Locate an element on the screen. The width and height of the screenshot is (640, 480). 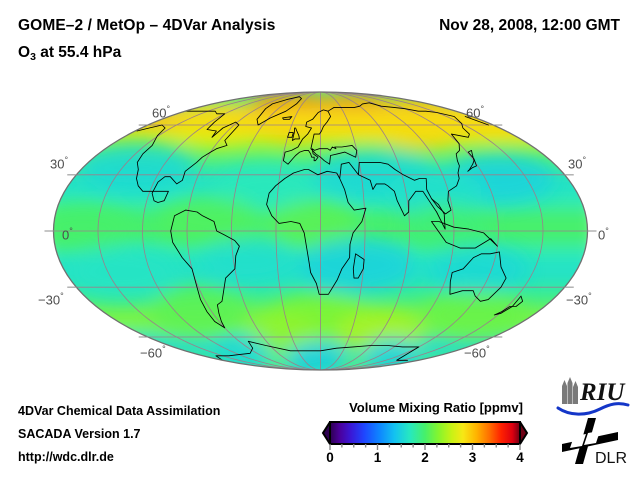
latitude-label-left: 0° is located at coordinates (67, 234).